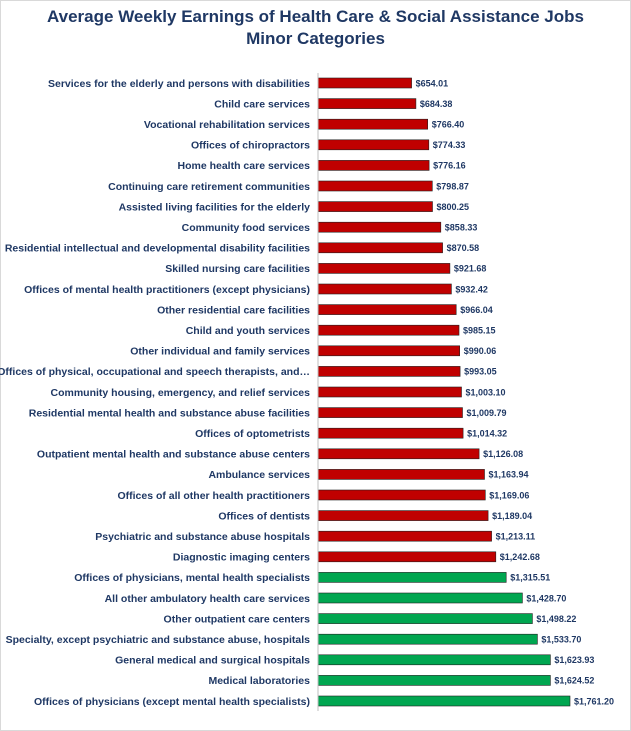 The width and height of the screenshot is (631, 731). Describe the element at coordinates (487, 413) in the screenshot. I see `data-label: $1,009.79` at that location.